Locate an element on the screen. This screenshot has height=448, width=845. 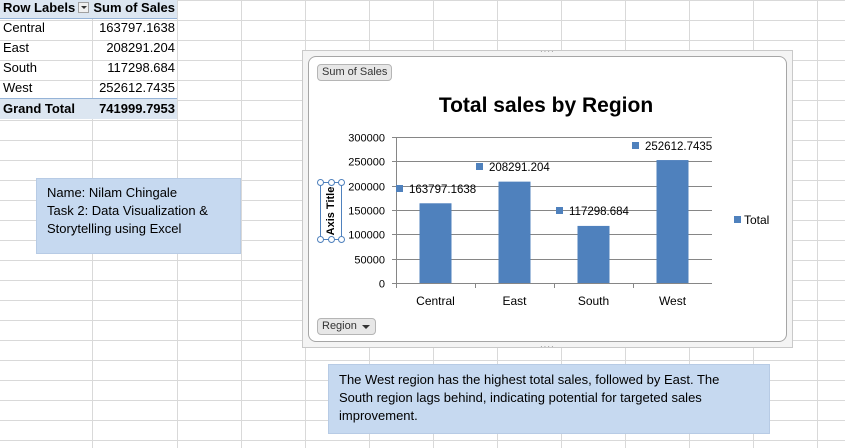
row-value: 208291.204 is located at coordinates (140, 47).